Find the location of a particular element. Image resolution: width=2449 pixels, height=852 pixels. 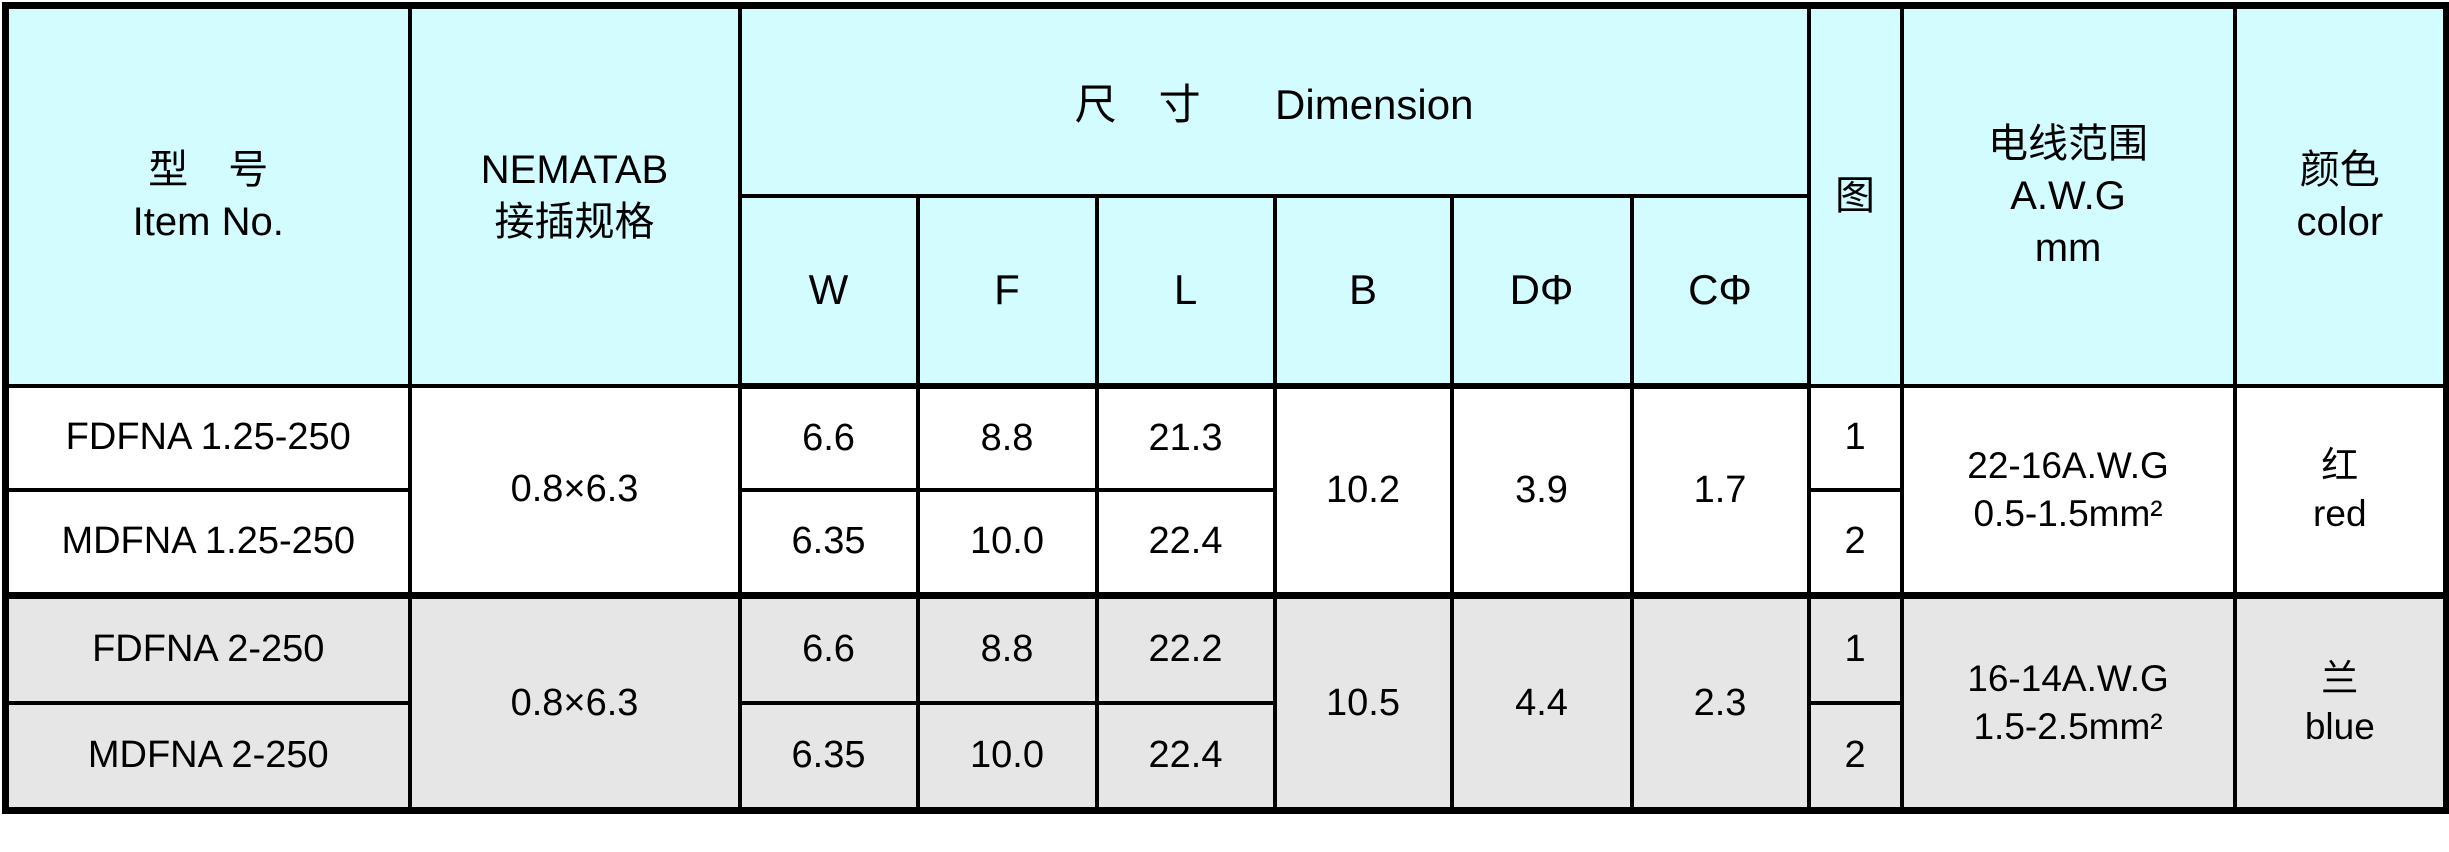

header-figure: 图 is located at coordinates (1855, 195).